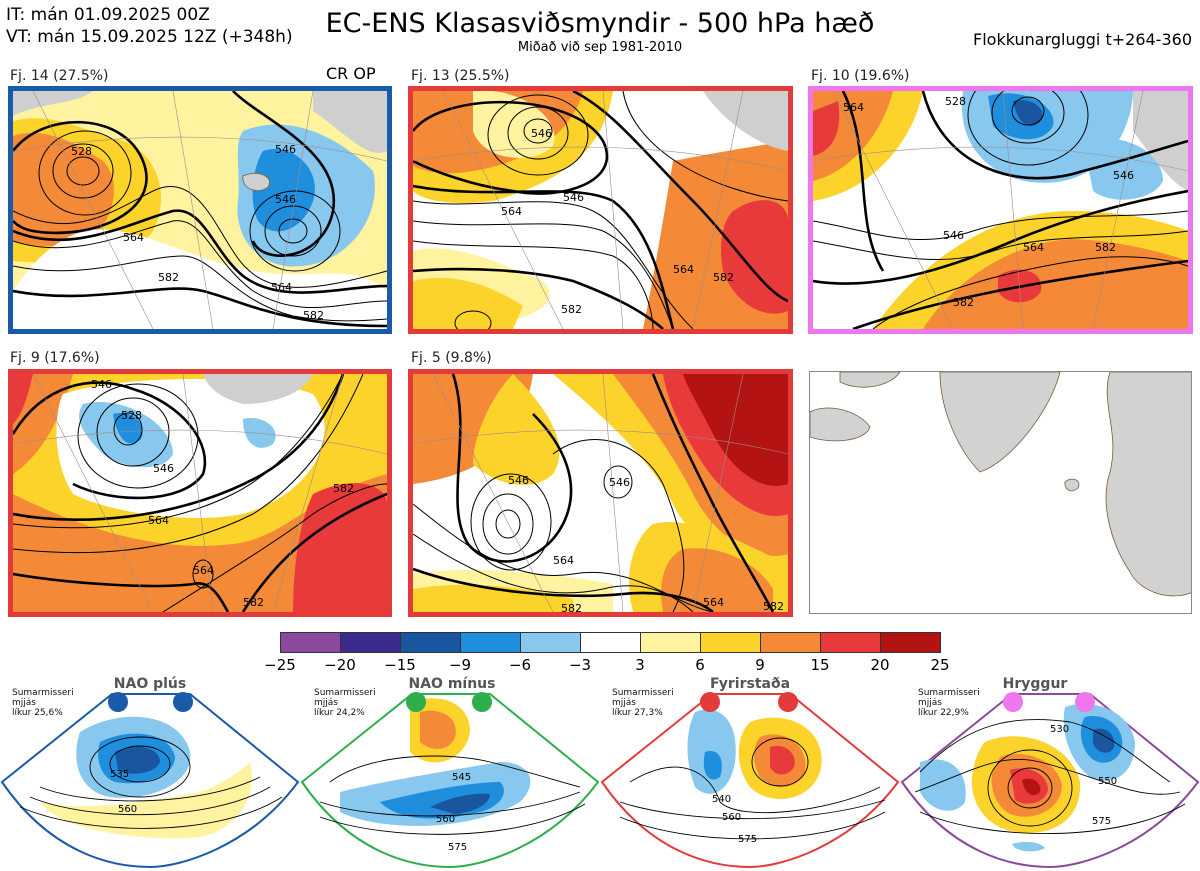  I want to click on color-scale-bar, so click(610, 642).